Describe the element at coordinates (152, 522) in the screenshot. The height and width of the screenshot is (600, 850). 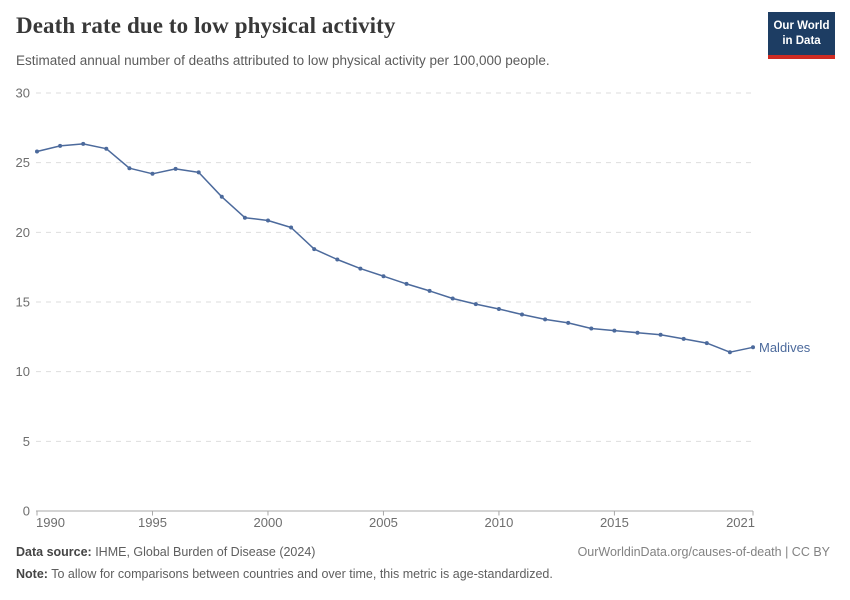
I see `x-tick-label: 1995` at that location.